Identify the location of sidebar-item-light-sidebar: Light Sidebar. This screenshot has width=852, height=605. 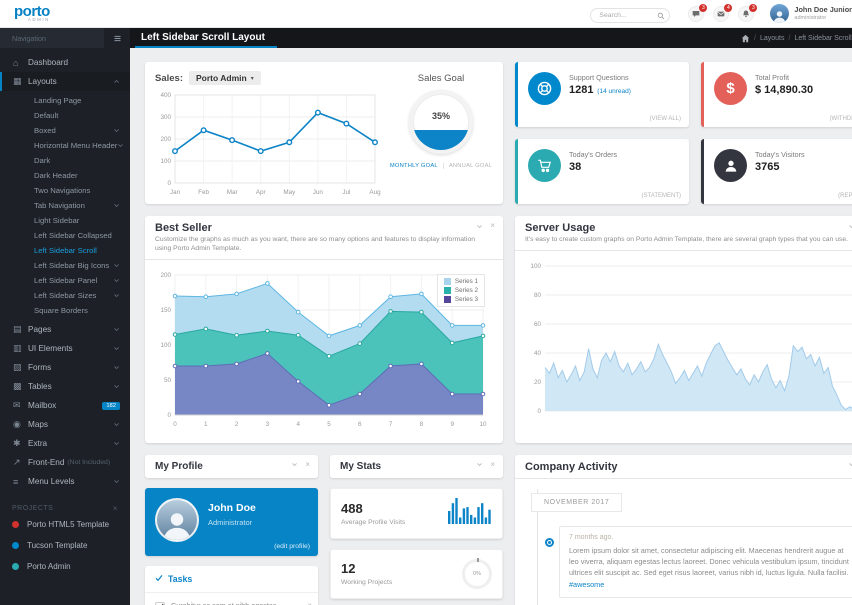
(65, 220).